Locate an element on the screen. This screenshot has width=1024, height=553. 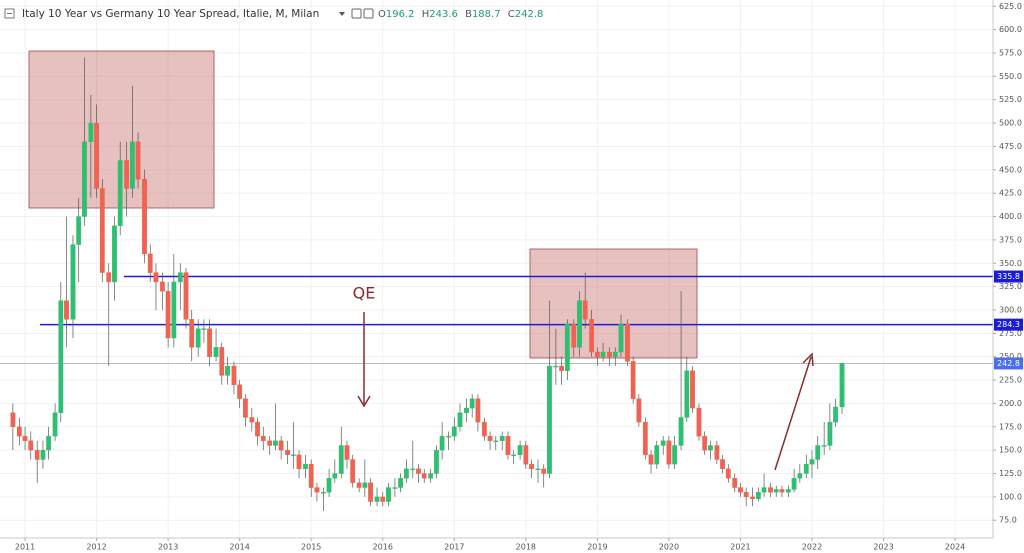
annotation: QE is located at coordinates (364, 293).